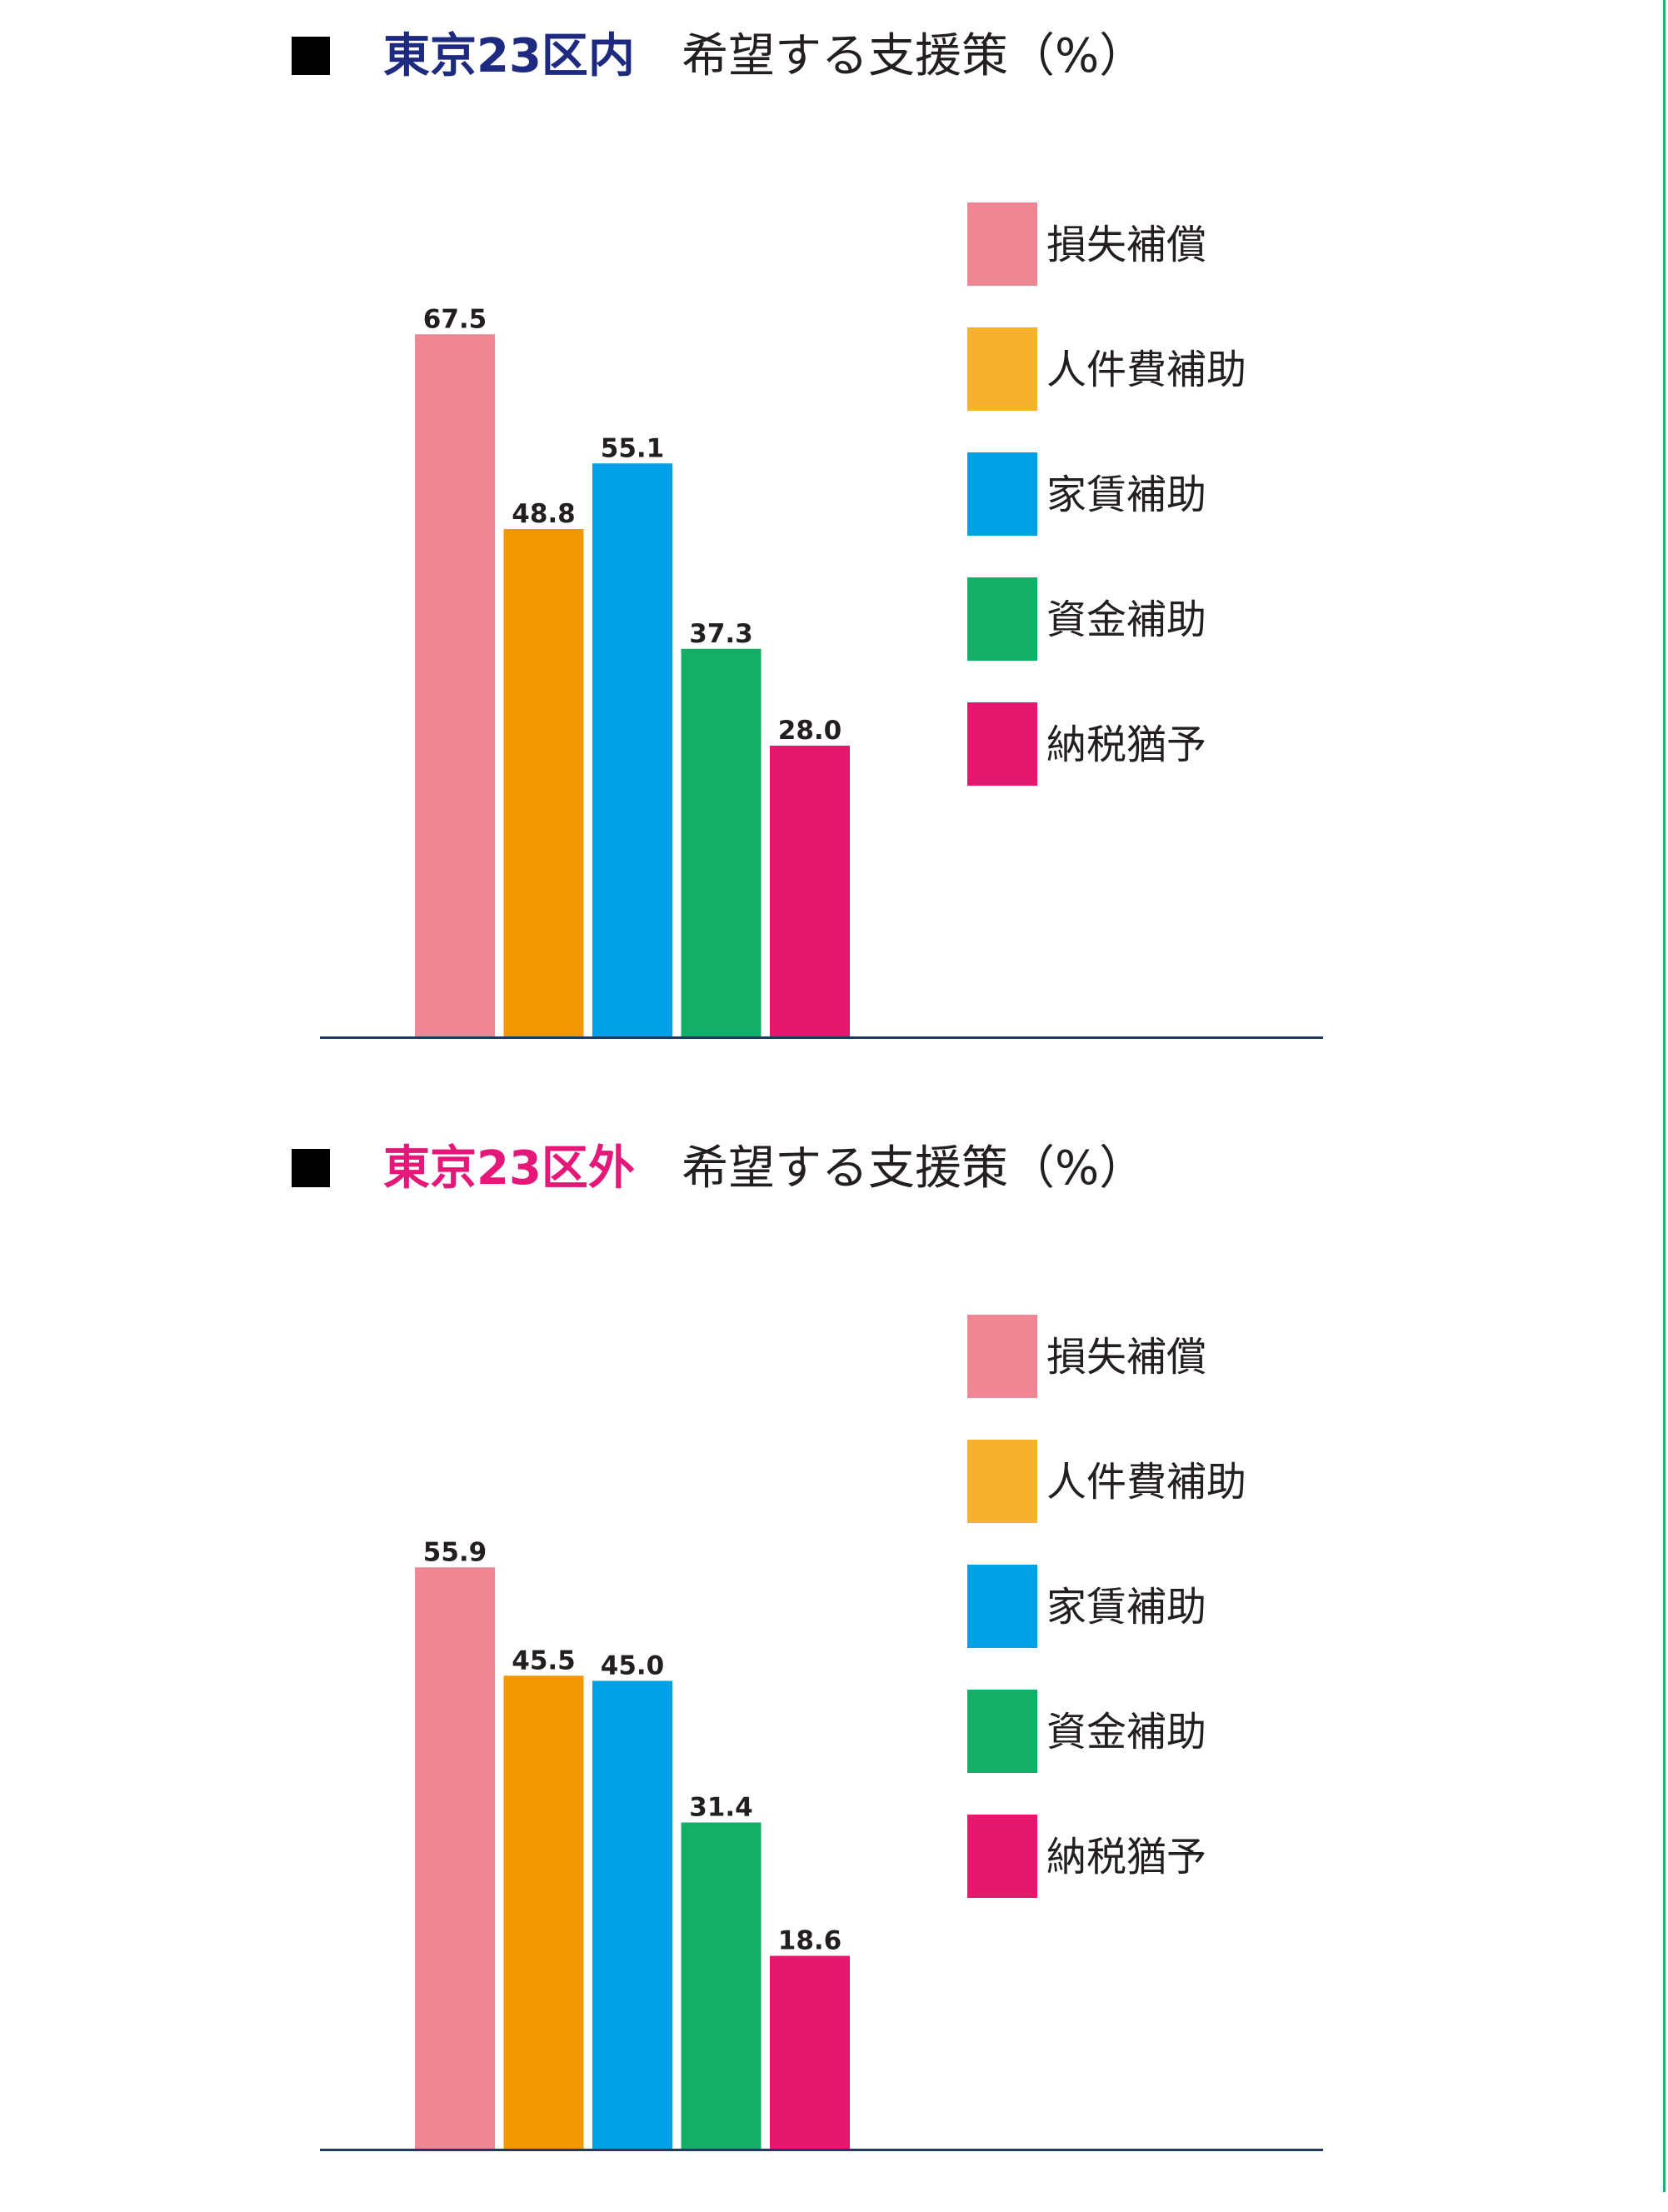 Image resolution: width=1668 pixels, height=2212 pixels. Describe the element at coordinates (721, 634) in the screenshot. I see `bar-value-label: 37.3` at that location.